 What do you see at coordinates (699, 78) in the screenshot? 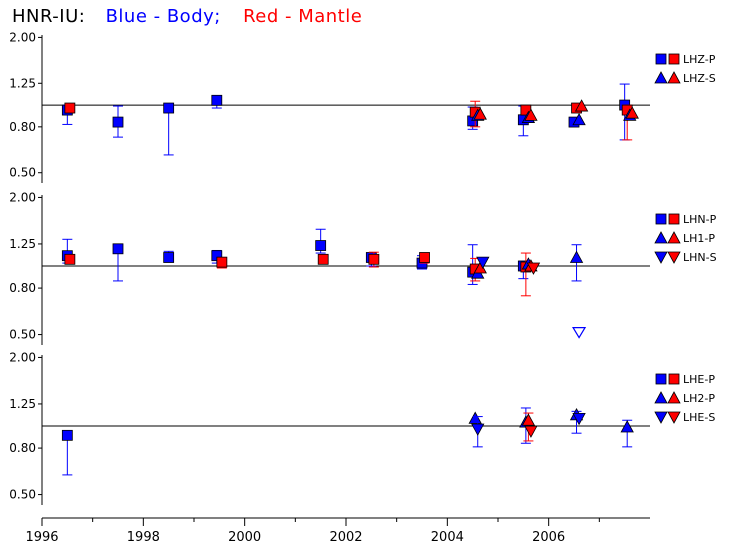
I see `legend-label: LHZ-S` at bounding box center [699, 78].